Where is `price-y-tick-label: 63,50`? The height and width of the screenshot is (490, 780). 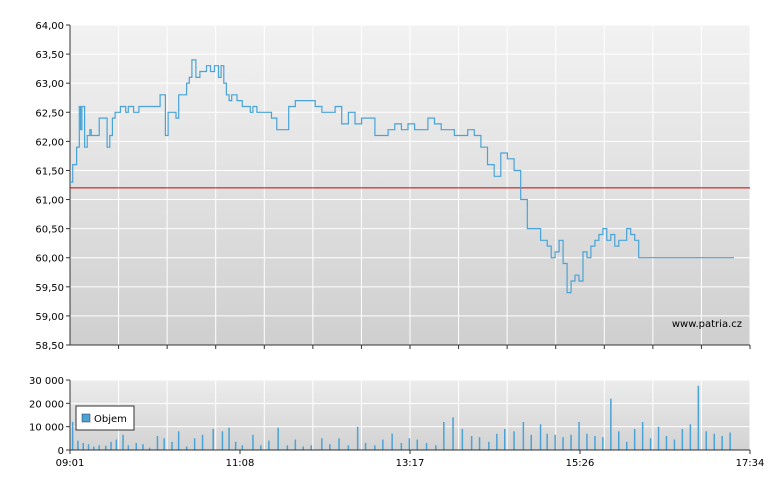 price-y-tick-label: 63,50 is located at coordinates (49, 55).